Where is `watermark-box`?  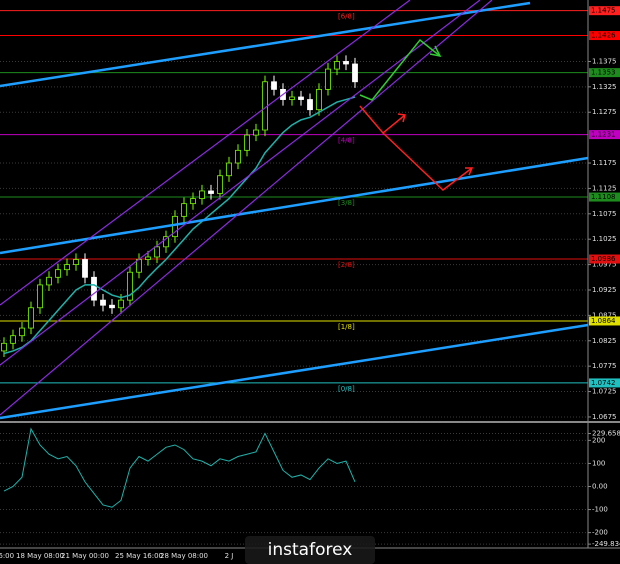
watermark-box is located at coordinates (310, 550).